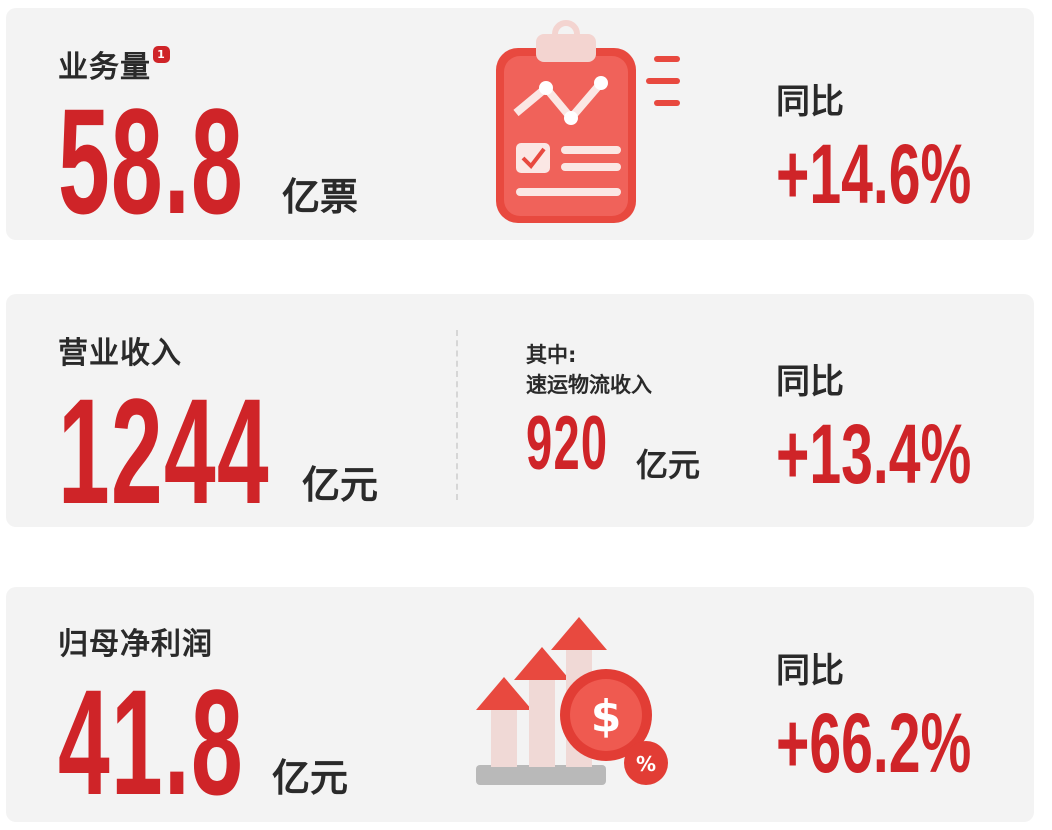  Describe the element at coordinates (164, 451) in the screenshot. I see `revenue-value: 1244` at that location.